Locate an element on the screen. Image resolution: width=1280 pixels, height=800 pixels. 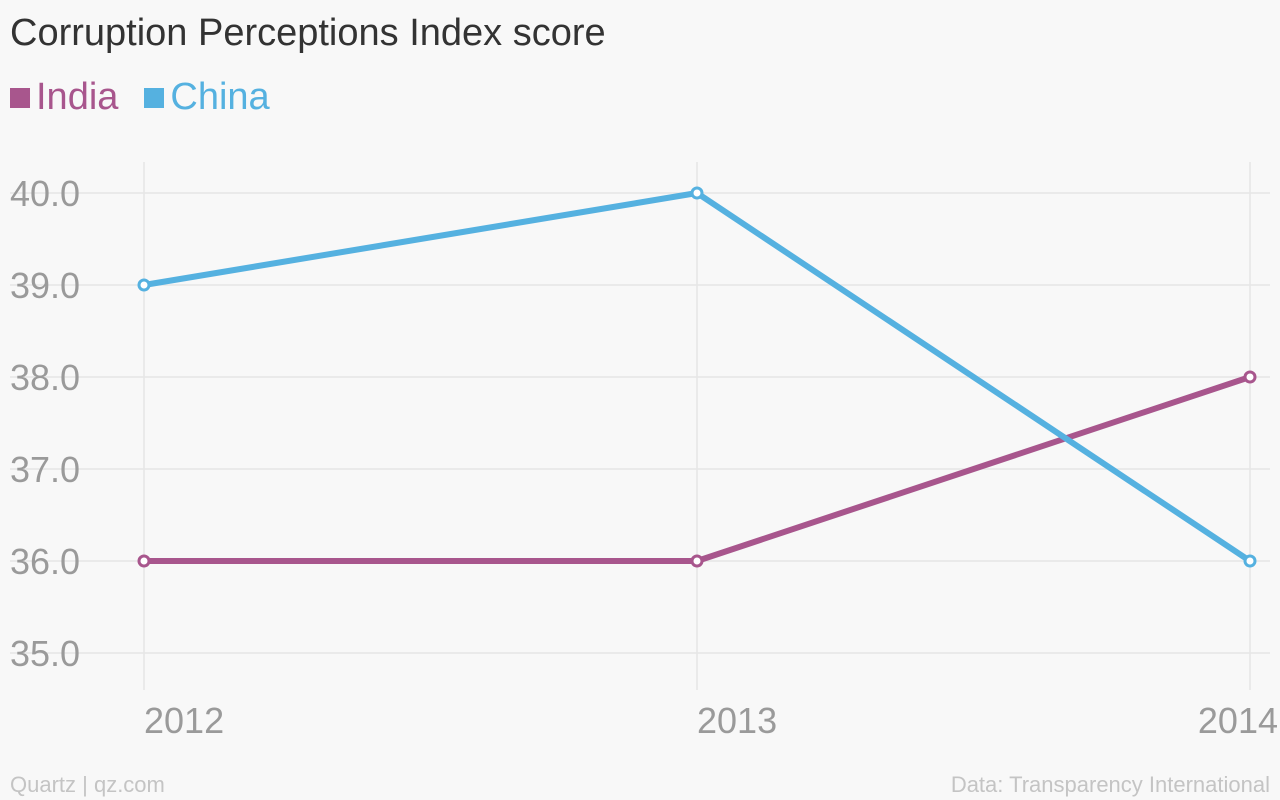
footer-credit: Quartz | qz.com is located at coordinates (87, 784).